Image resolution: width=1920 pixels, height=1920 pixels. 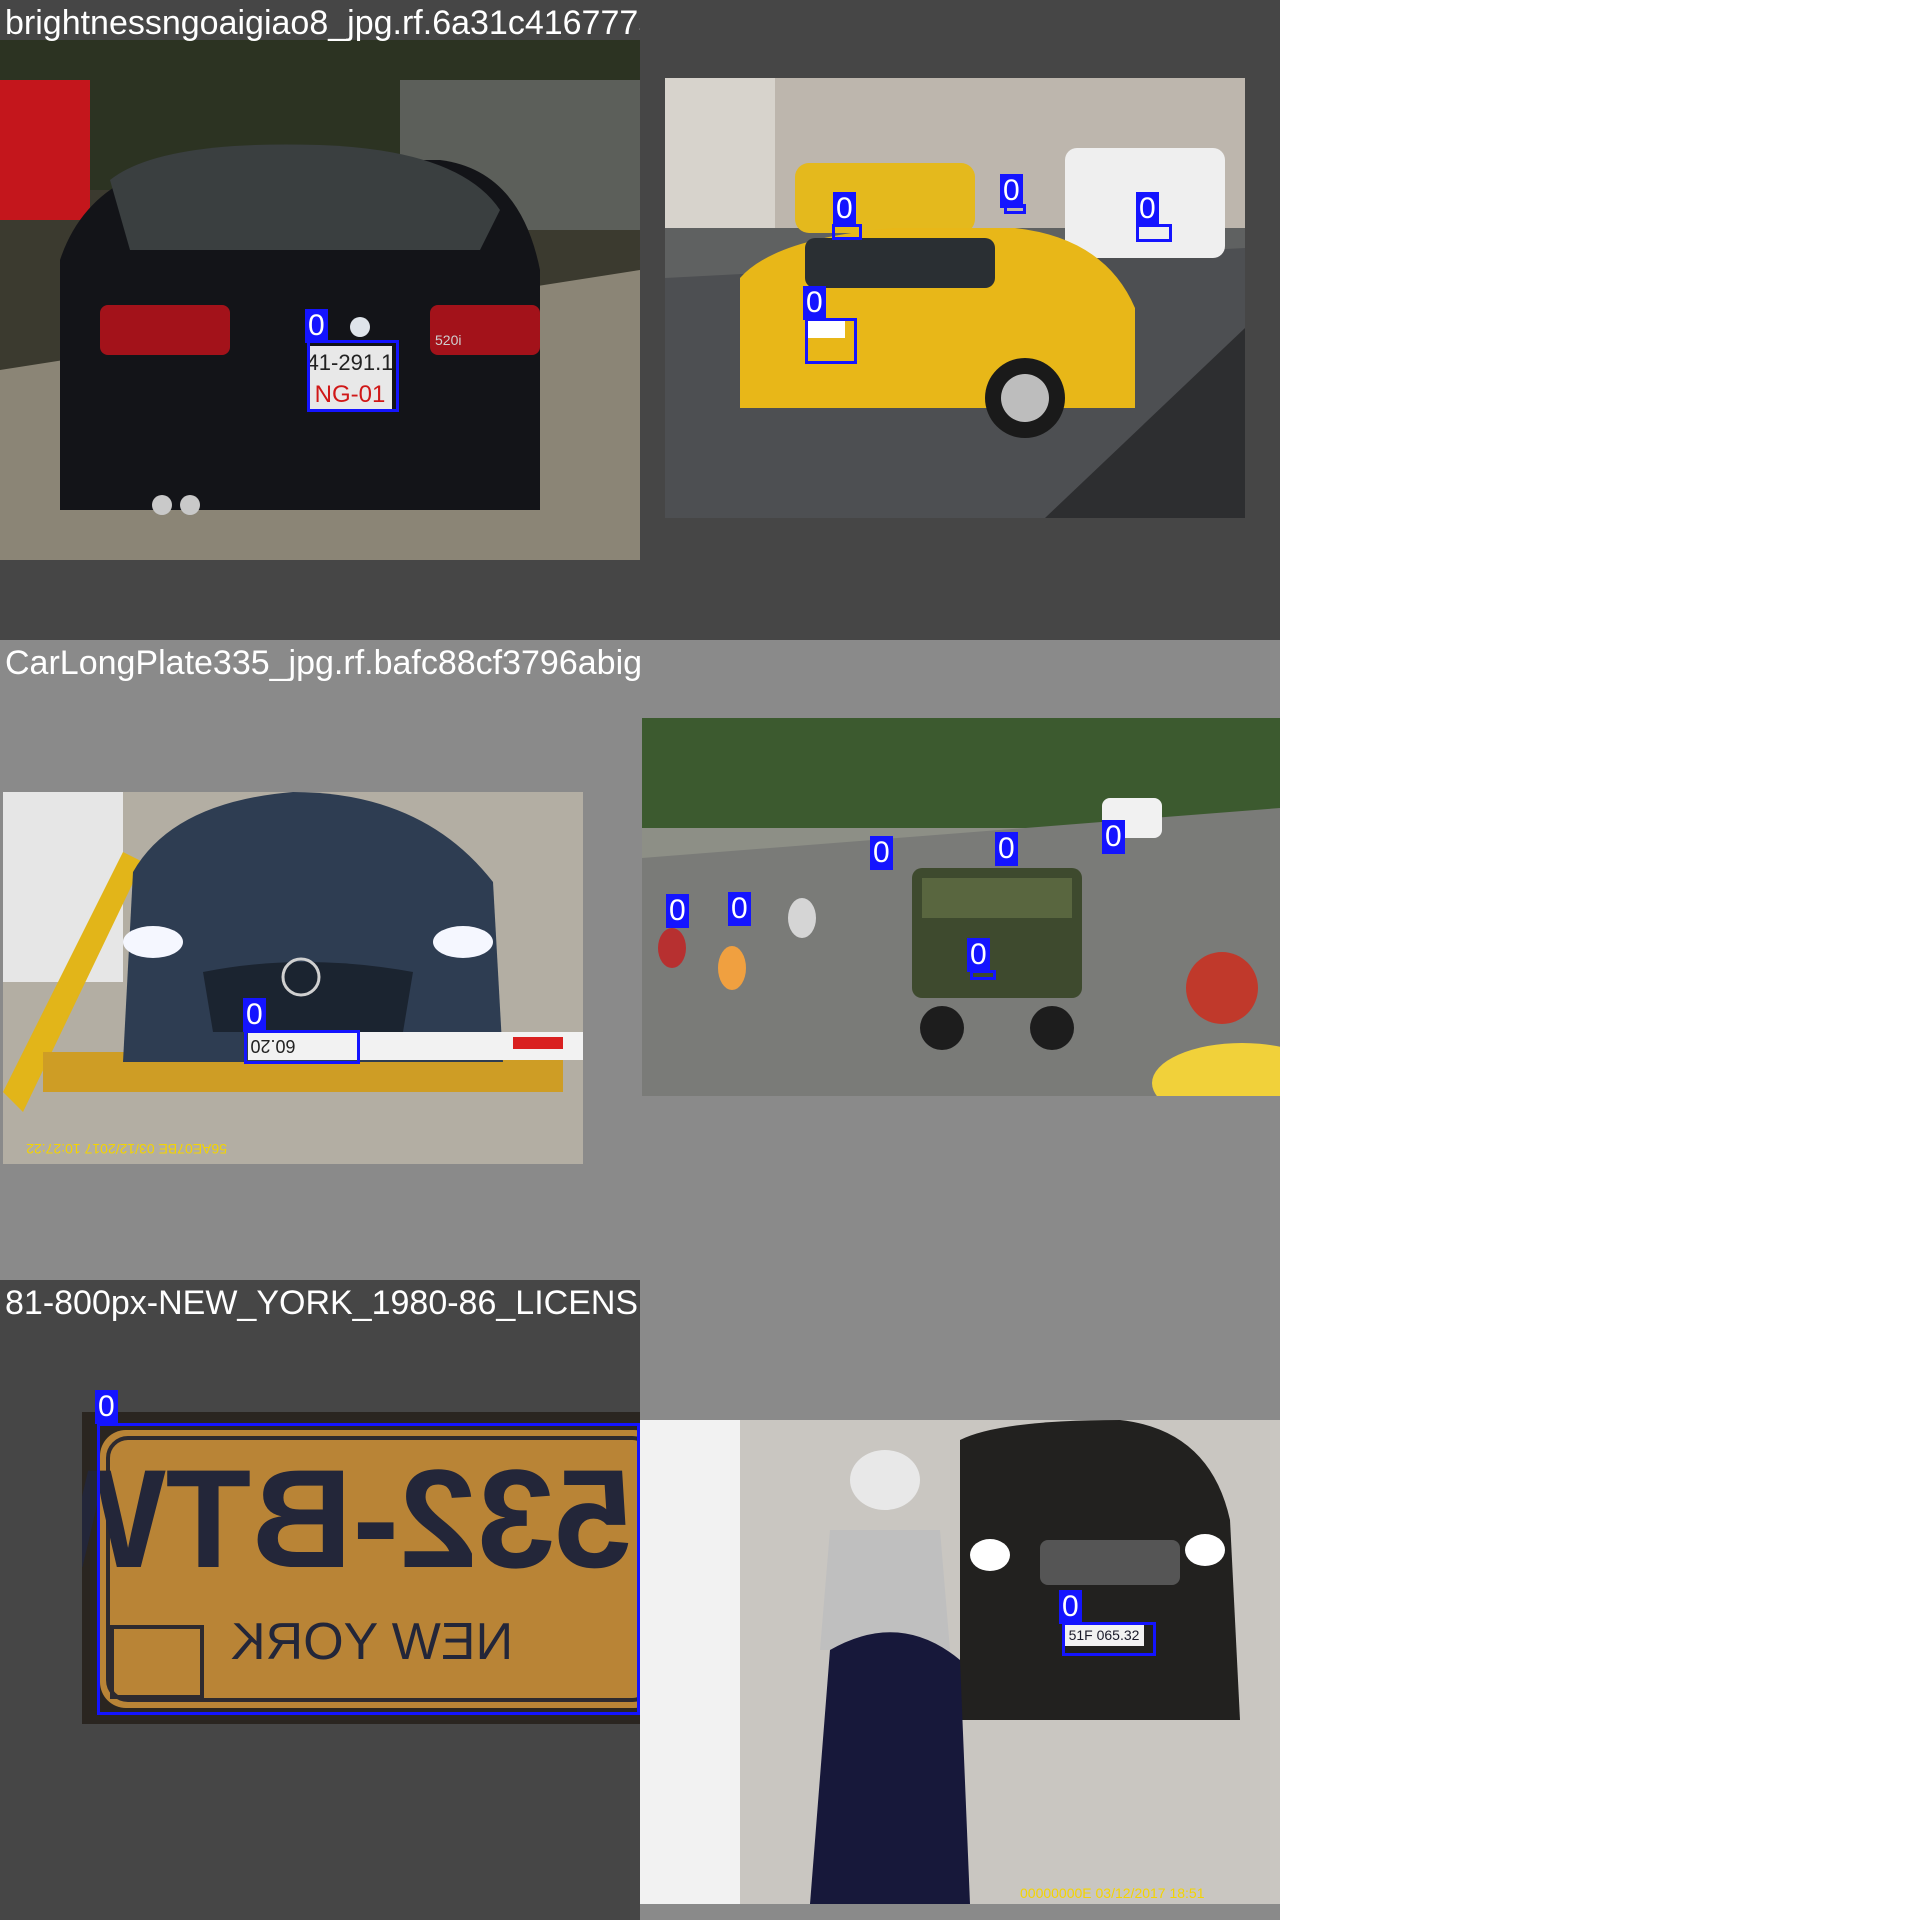 I want to click on ny-plate-number: 6532-BTW, so click(x=361, y=1518).